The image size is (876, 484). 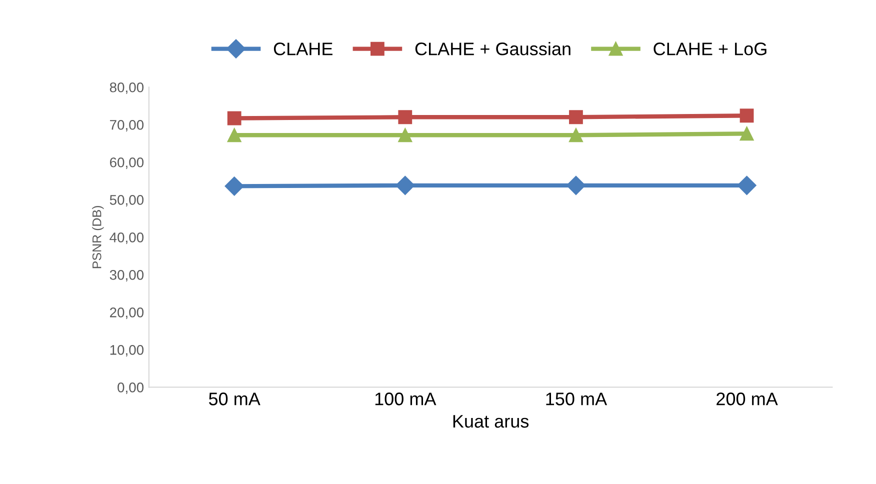 I want to click on y-tick-label: 80,00, so click(x=127, y=88).